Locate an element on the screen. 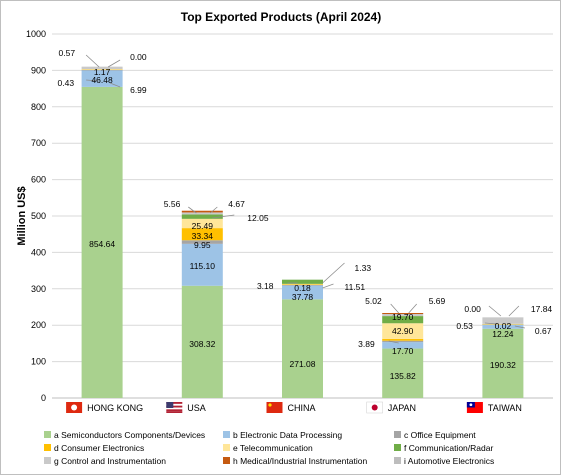 This screenshot has width=561, height=476. data-label: 4.67 is located at coordinates (236, 204).